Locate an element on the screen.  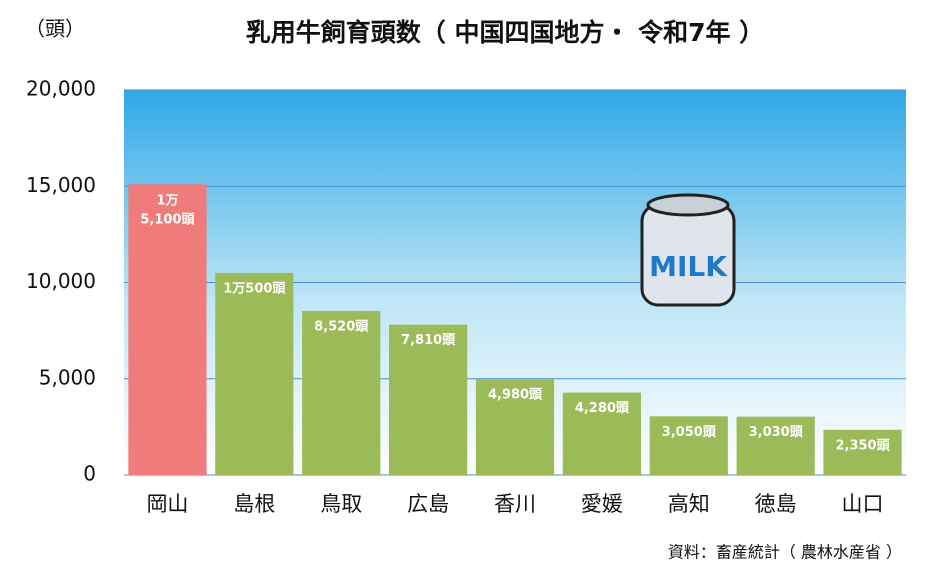
y-tick-label: 20,000 is located at coordinates (61, 89).